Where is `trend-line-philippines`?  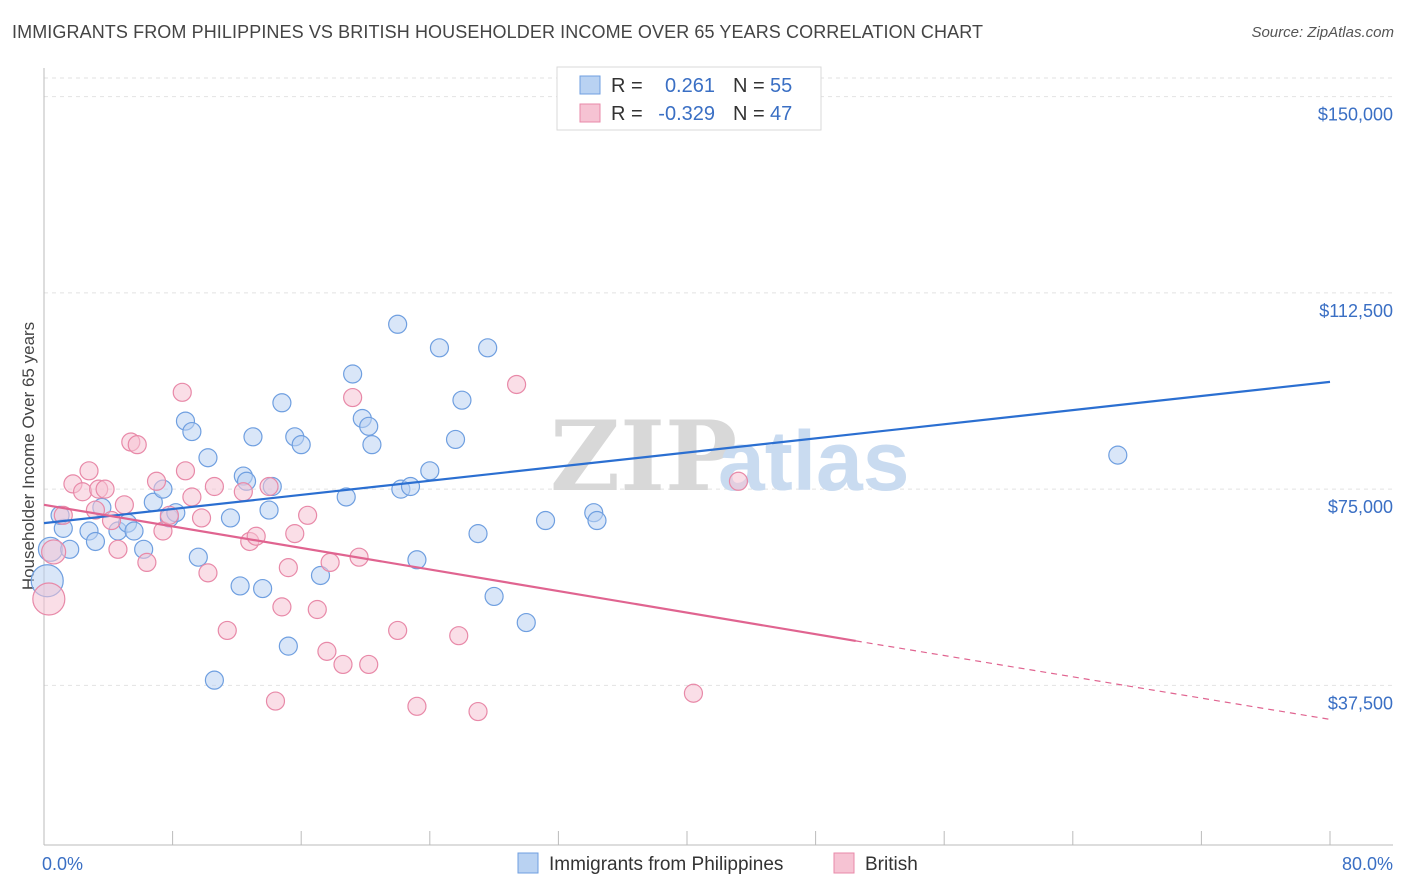 trend-line-philippines is located at coordinates (687, 452).